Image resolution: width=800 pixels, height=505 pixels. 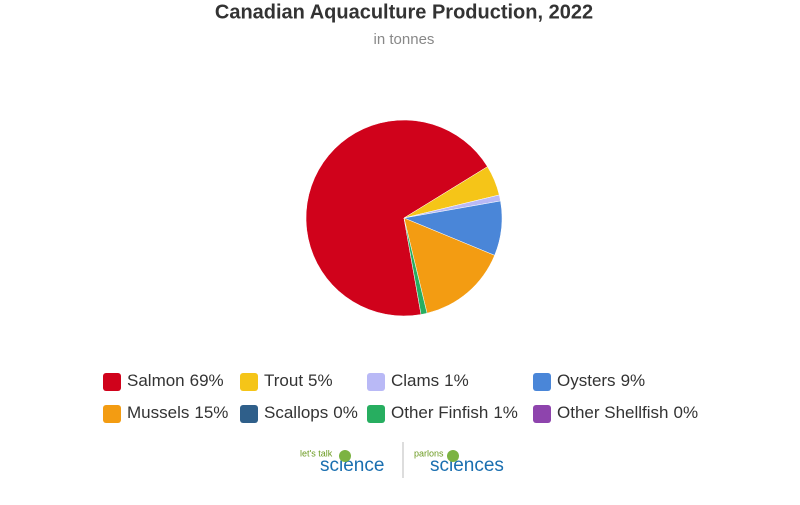 What do you see at coordinates (207, 380) in the screenshot?
I see `legend-value: 69%` at bounding box center [207, 380].